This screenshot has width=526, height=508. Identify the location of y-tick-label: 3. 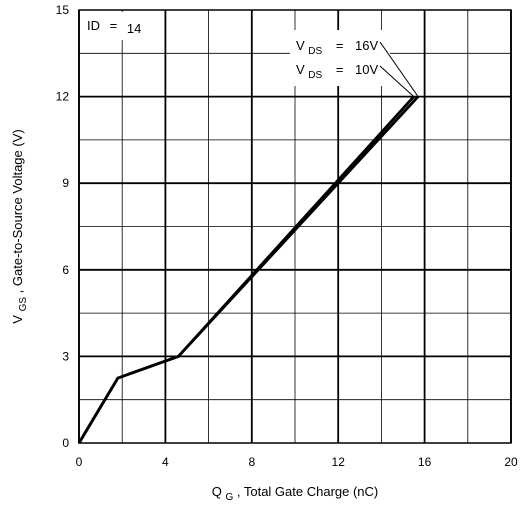
(65, 356).